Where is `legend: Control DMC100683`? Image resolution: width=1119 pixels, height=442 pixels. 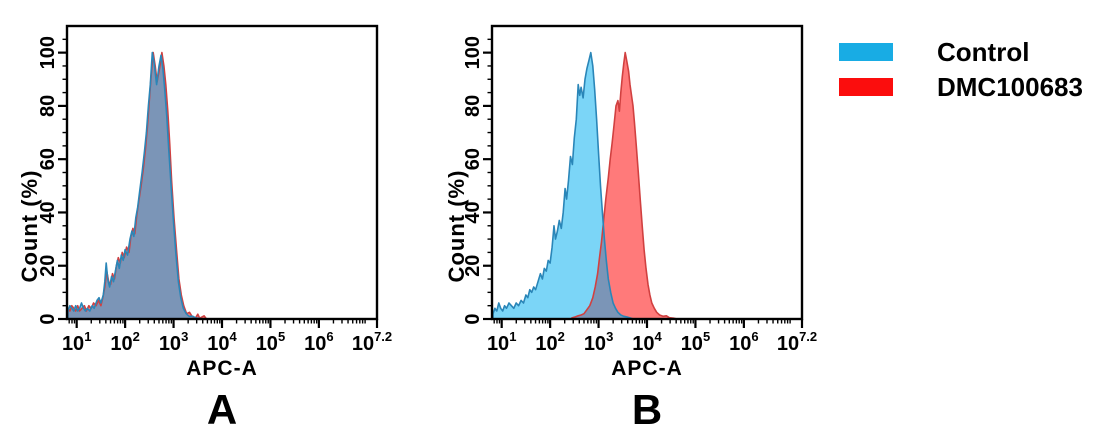
legend: Control DMC100683 is located at coordinates (961, 71).